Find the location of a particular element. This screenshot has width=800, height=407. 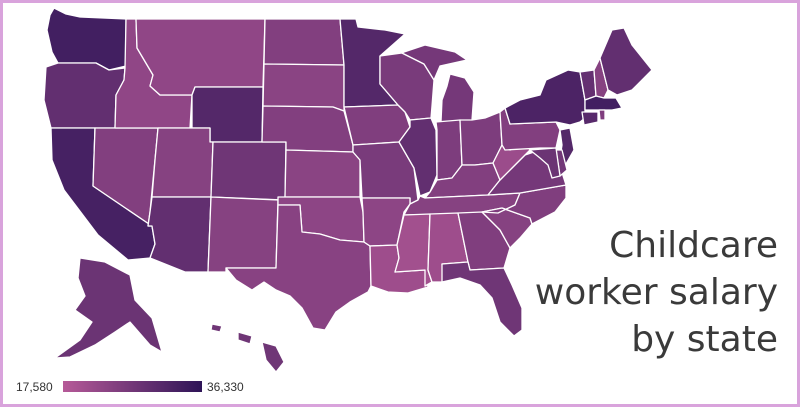

state-ri is located at coordinates (602, 115).